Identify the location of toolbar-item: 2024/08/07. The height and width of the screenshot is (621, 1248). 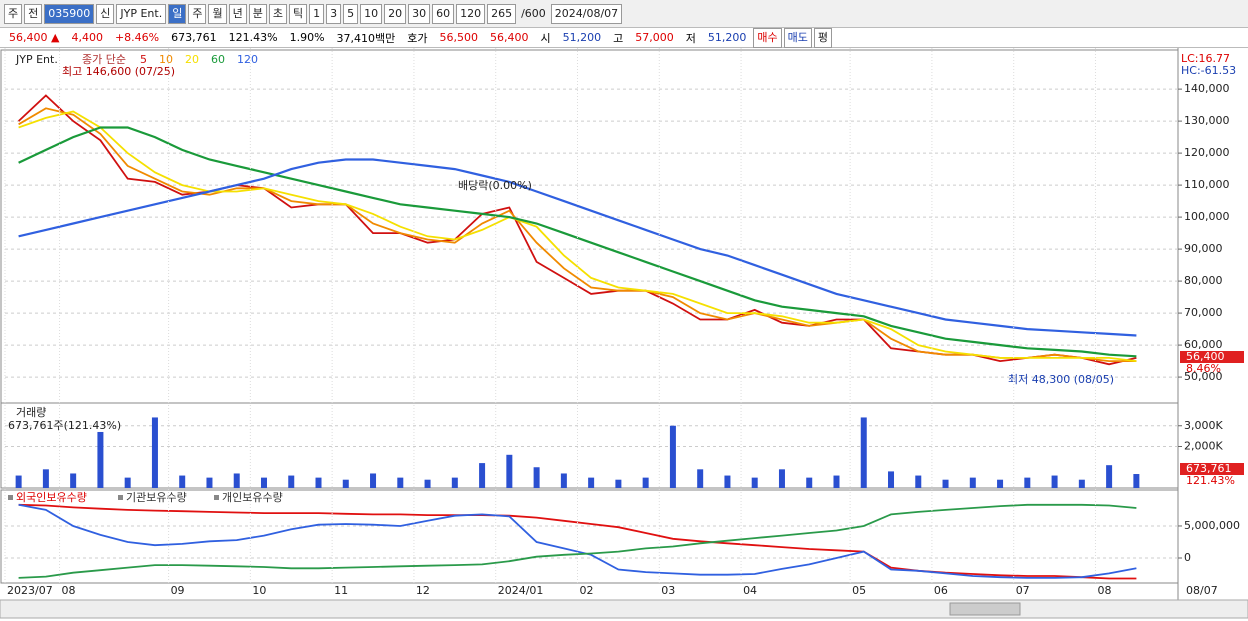
(586, 13).